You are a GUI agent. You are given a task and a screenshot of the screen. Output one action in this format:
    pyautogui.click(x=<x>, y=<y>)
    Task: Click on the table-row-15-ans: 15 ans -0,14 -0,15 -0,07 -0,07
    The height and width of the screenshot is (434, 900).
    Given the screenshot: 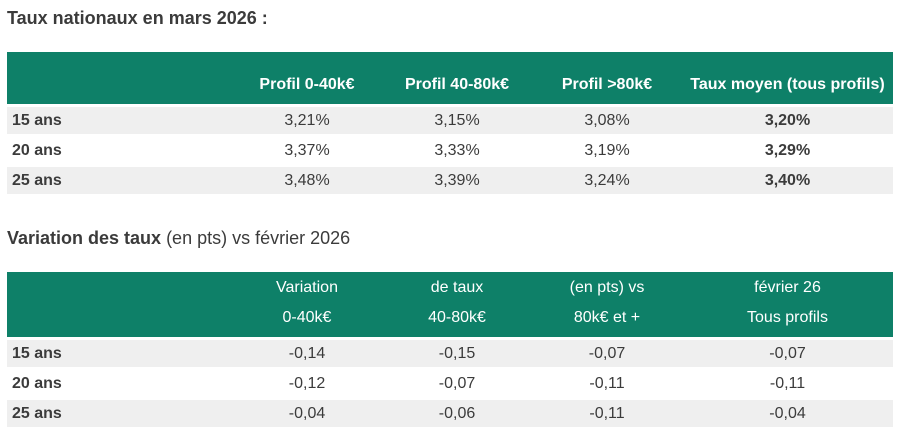 What is the action you would take?
    pyautogui.click(x=450, y=353)
    